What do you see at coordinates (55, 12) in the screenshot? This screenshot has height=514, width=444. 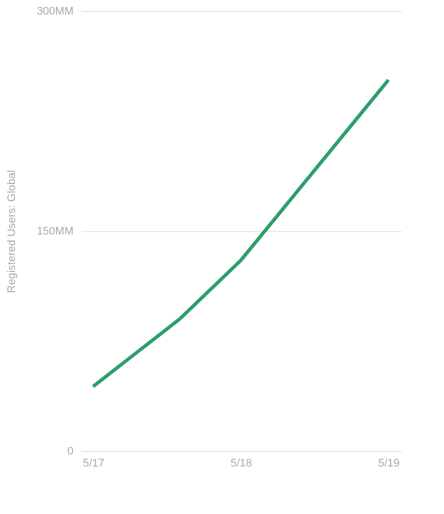 I see `y-tick-label: 300MM` at bounding box center [55, 12].